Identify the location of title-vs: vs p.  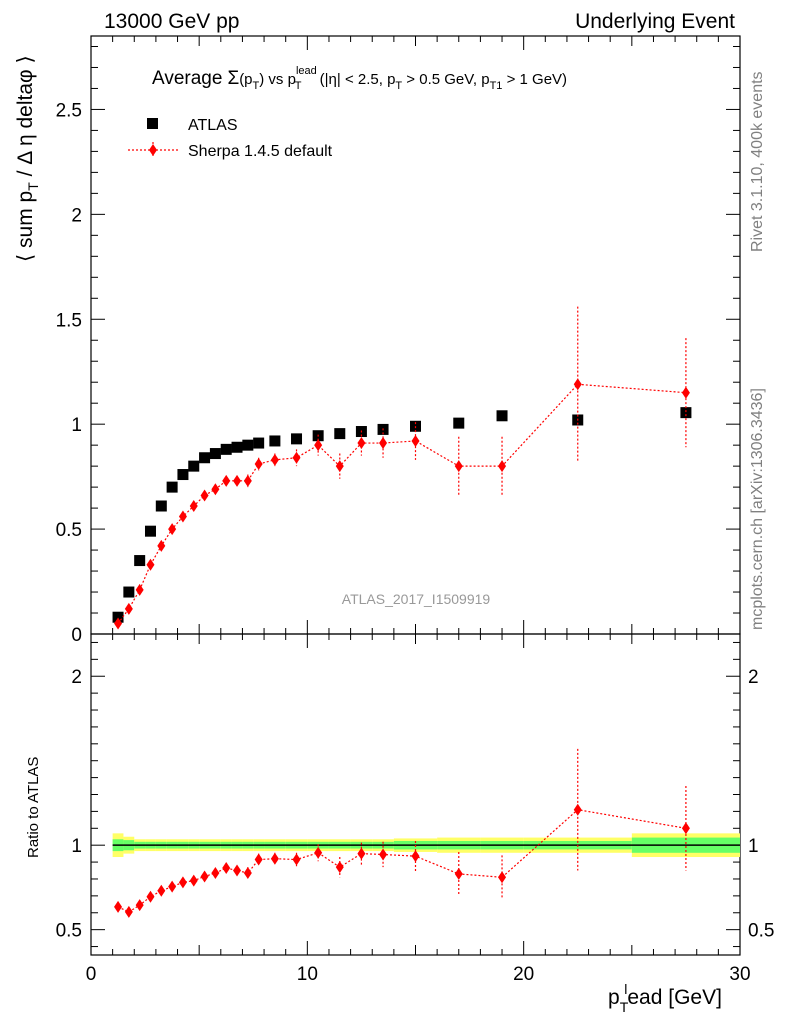
(280, 79).